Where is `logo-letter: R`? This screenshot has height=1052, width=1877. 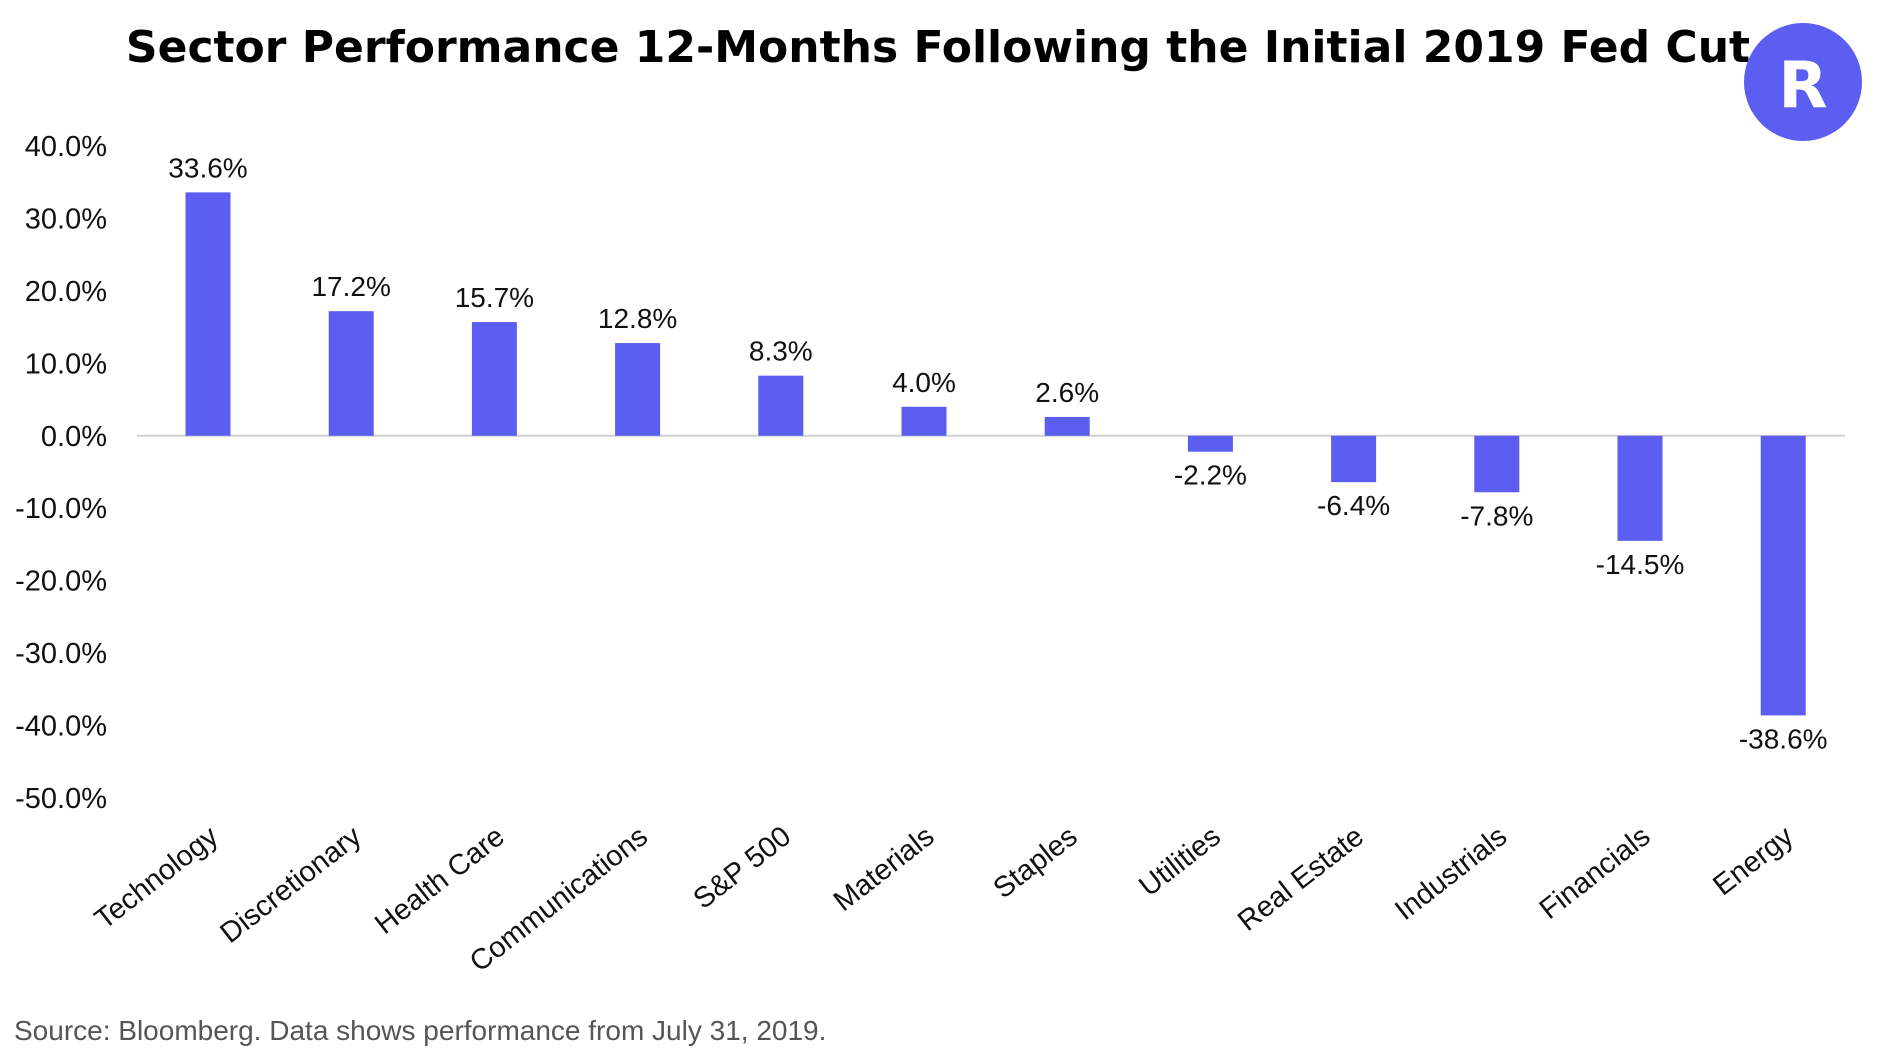
logo-letter: R is located at coordinates (1802, 86).